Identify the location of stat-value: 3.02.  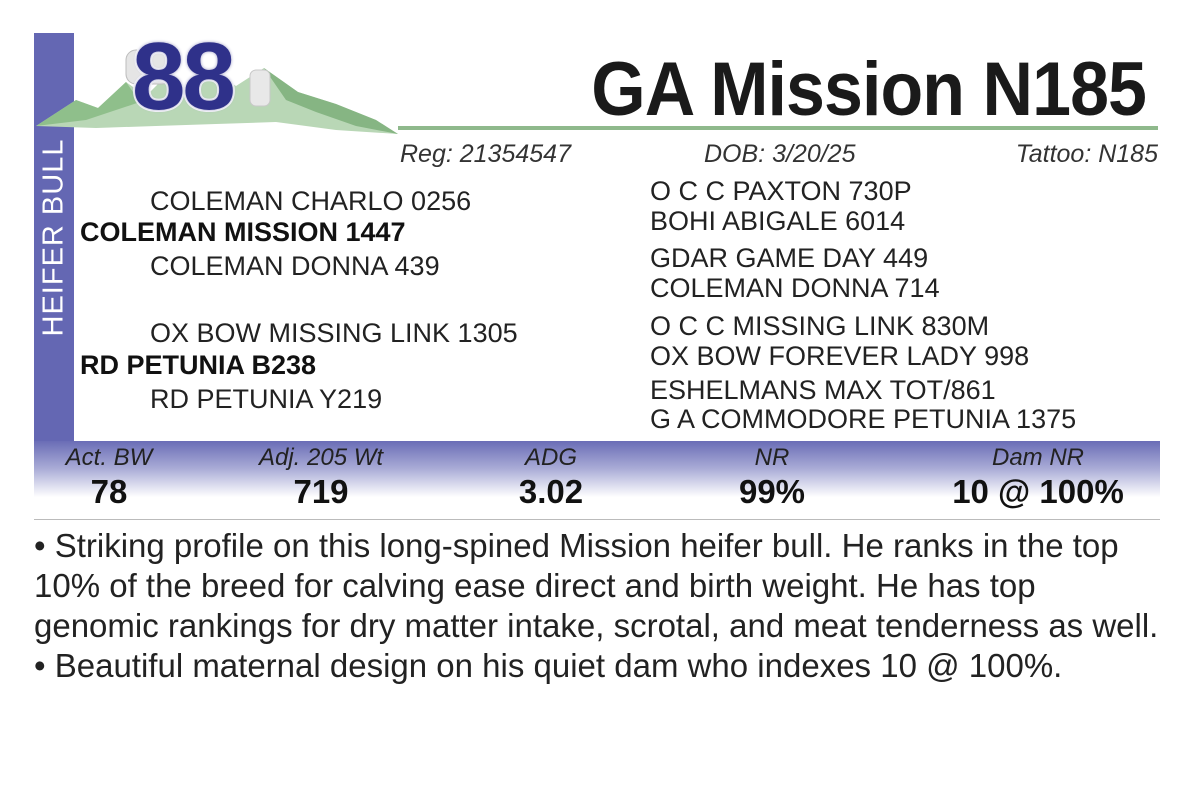
(551, 491).